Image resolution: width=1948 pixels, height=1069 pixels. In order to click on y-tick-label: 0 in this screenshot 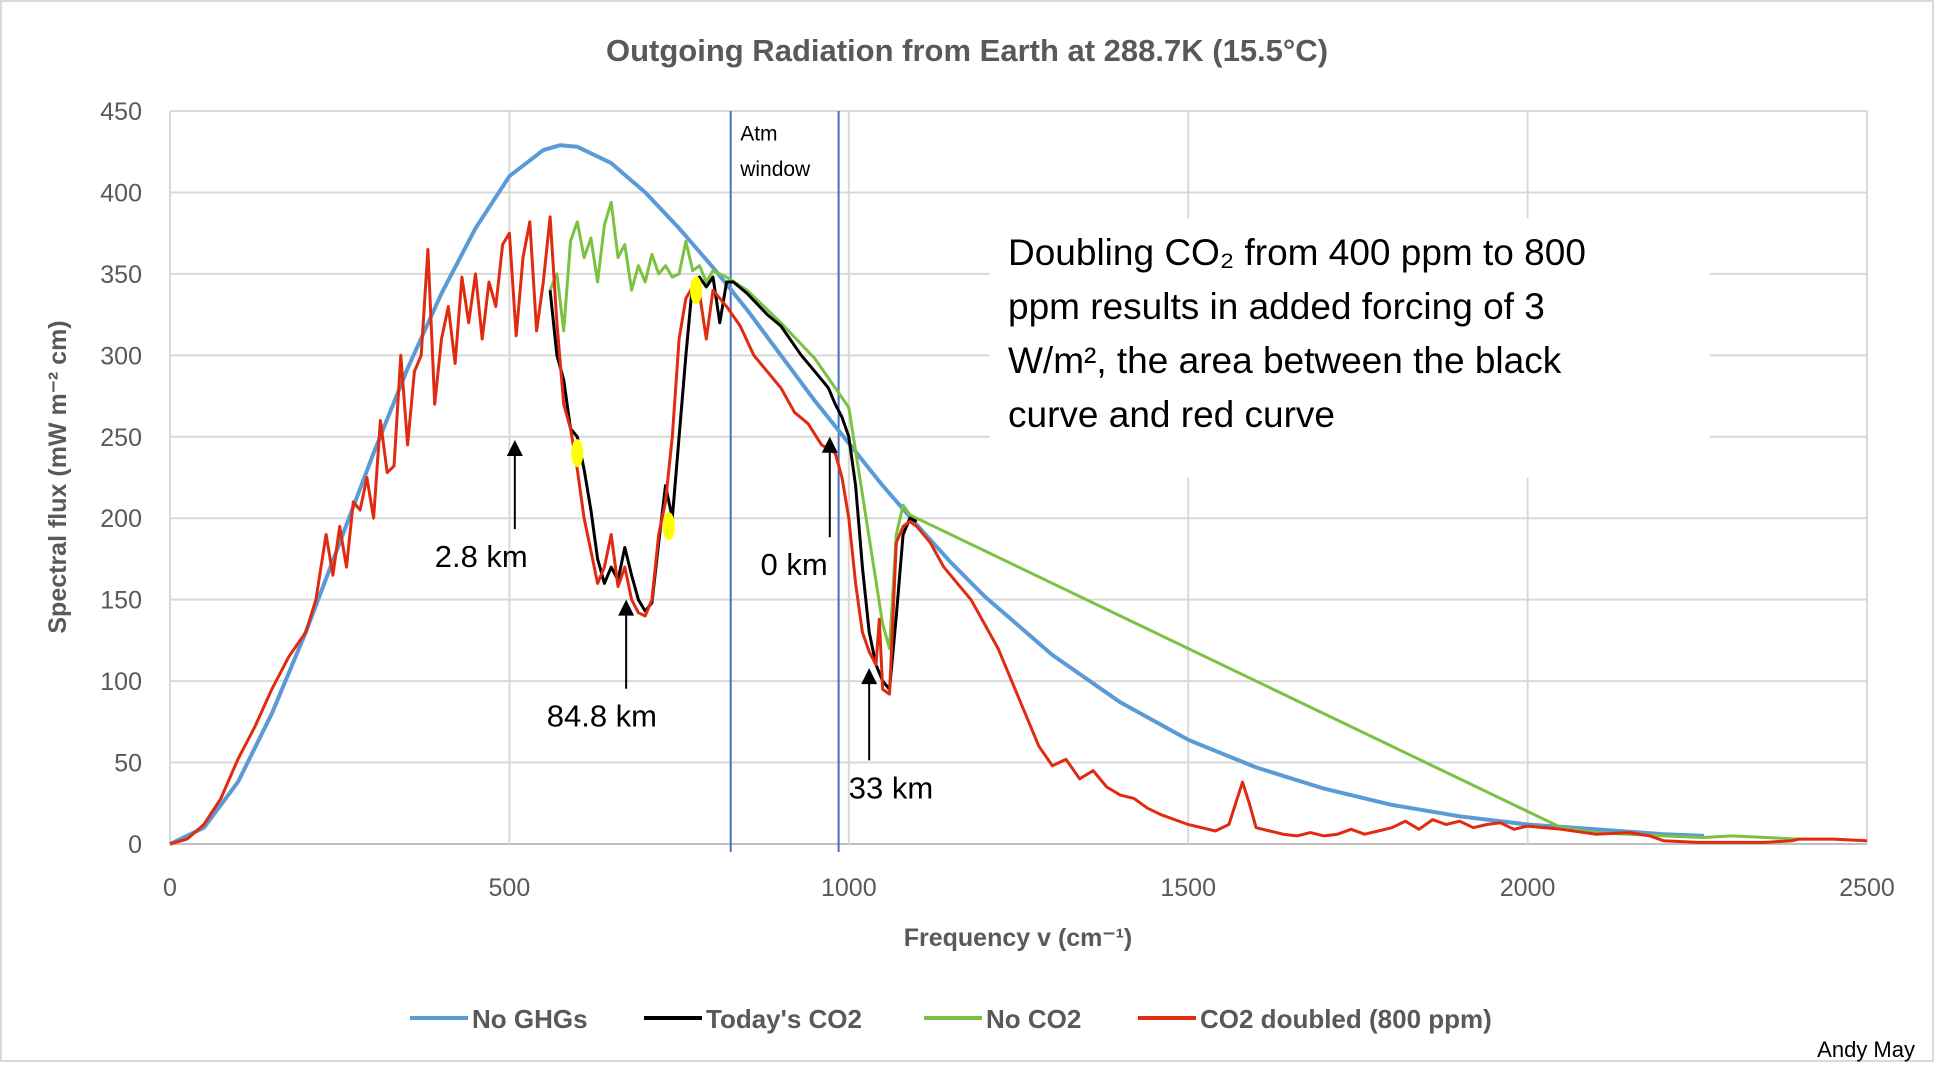, I will do `click(135, 845)`.